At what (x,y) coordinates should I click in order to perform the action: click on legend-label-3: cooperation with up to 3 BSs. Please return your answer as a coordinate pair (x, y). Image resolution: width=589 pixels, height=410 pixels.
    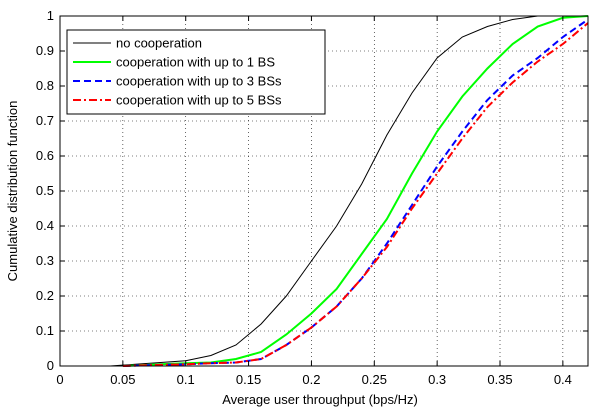
    Looking at the image, I should click on (199, 81).